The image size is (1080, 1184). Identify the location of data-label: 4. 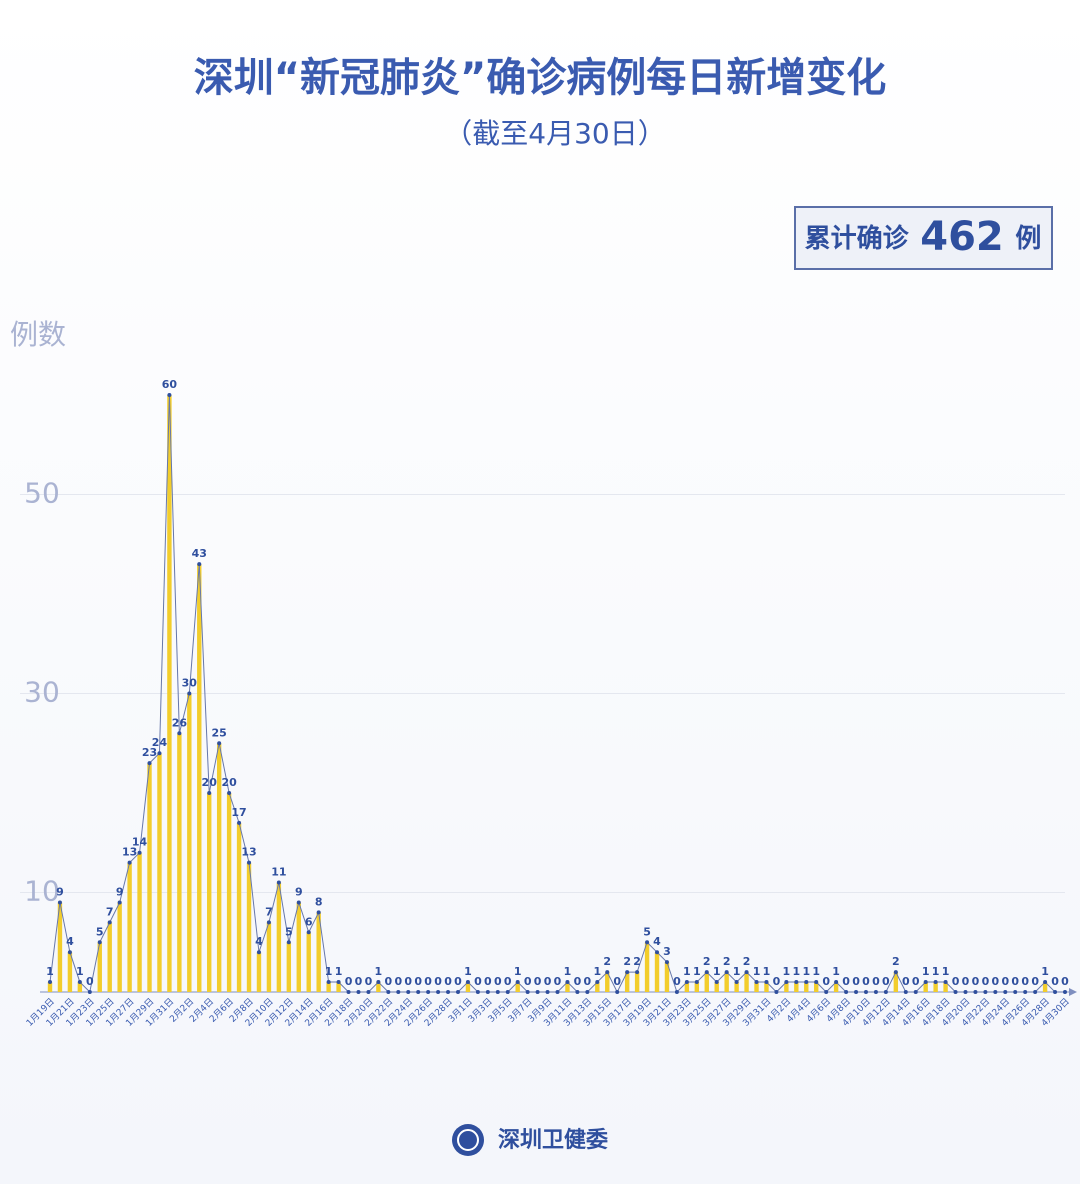
(657, 941).